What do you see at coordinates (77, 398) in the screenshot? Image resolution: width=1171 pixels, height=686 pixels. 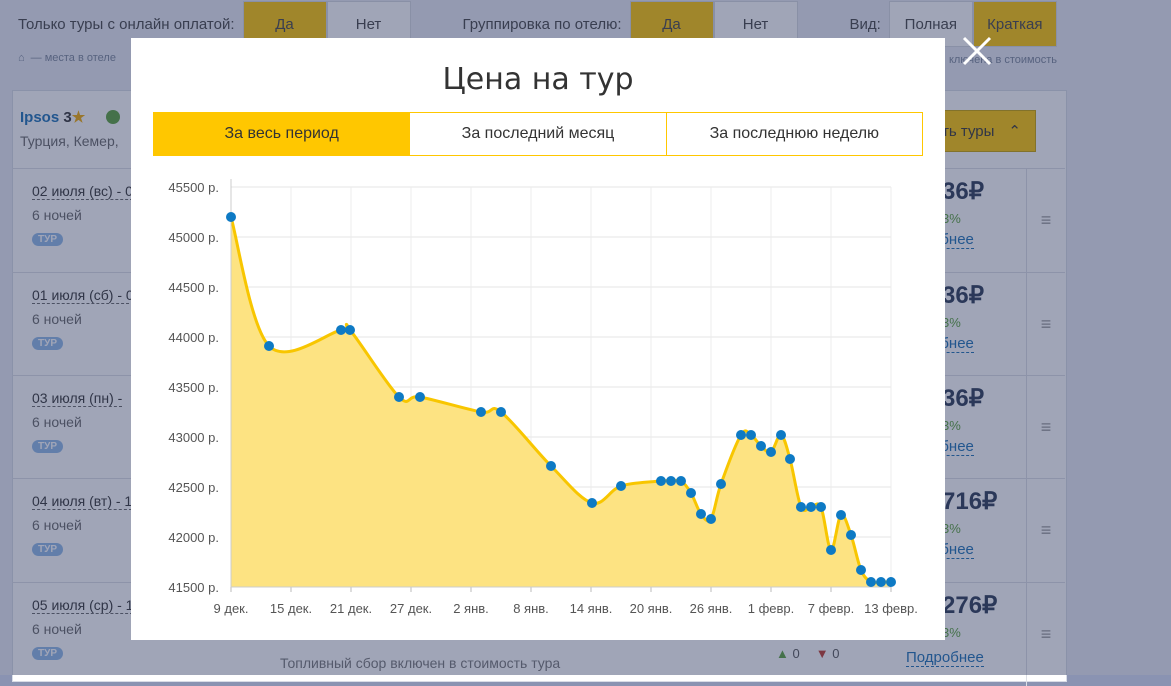 I see `tour-date: 03 июля (пн) -` at bounding box center [77, 398].